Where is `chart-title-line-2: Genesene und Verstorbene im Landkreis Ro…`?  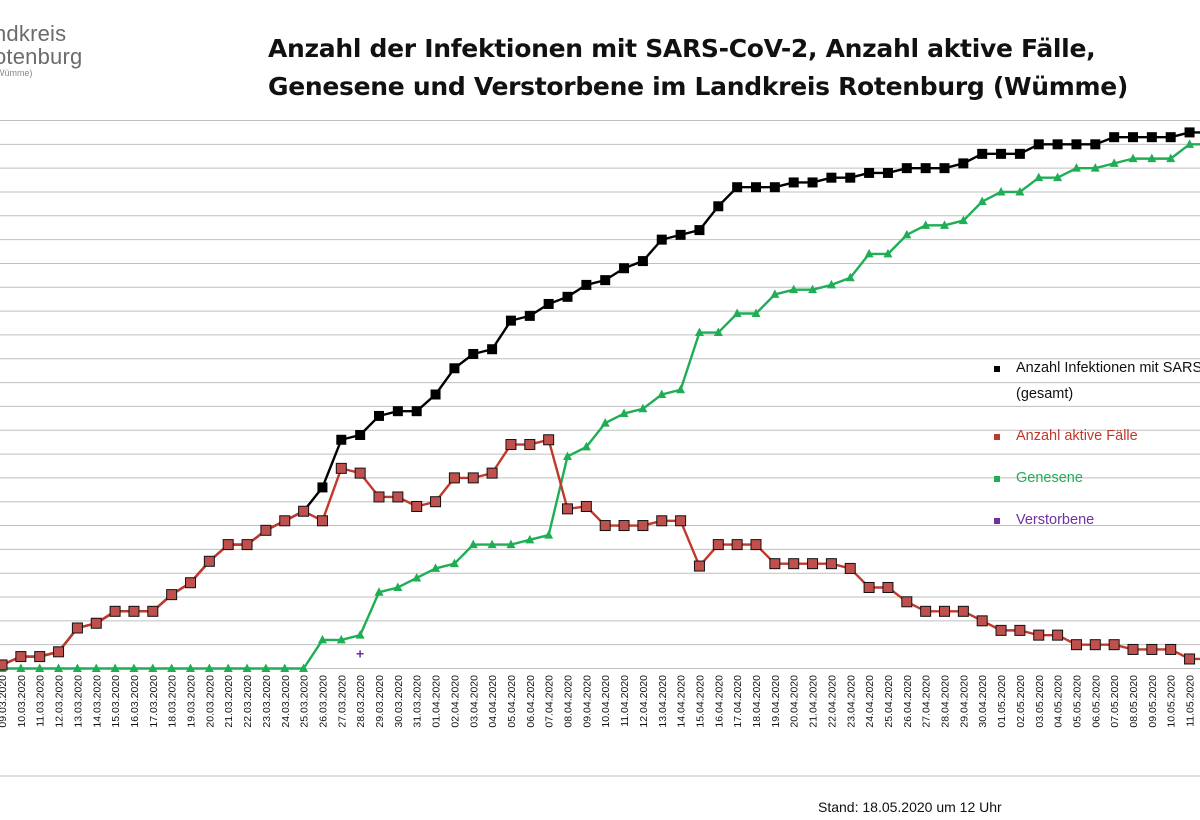 chart-title-line-2: Genesene und Verstorbene im Landkreis Ro… is located at coordinates (698, 86).